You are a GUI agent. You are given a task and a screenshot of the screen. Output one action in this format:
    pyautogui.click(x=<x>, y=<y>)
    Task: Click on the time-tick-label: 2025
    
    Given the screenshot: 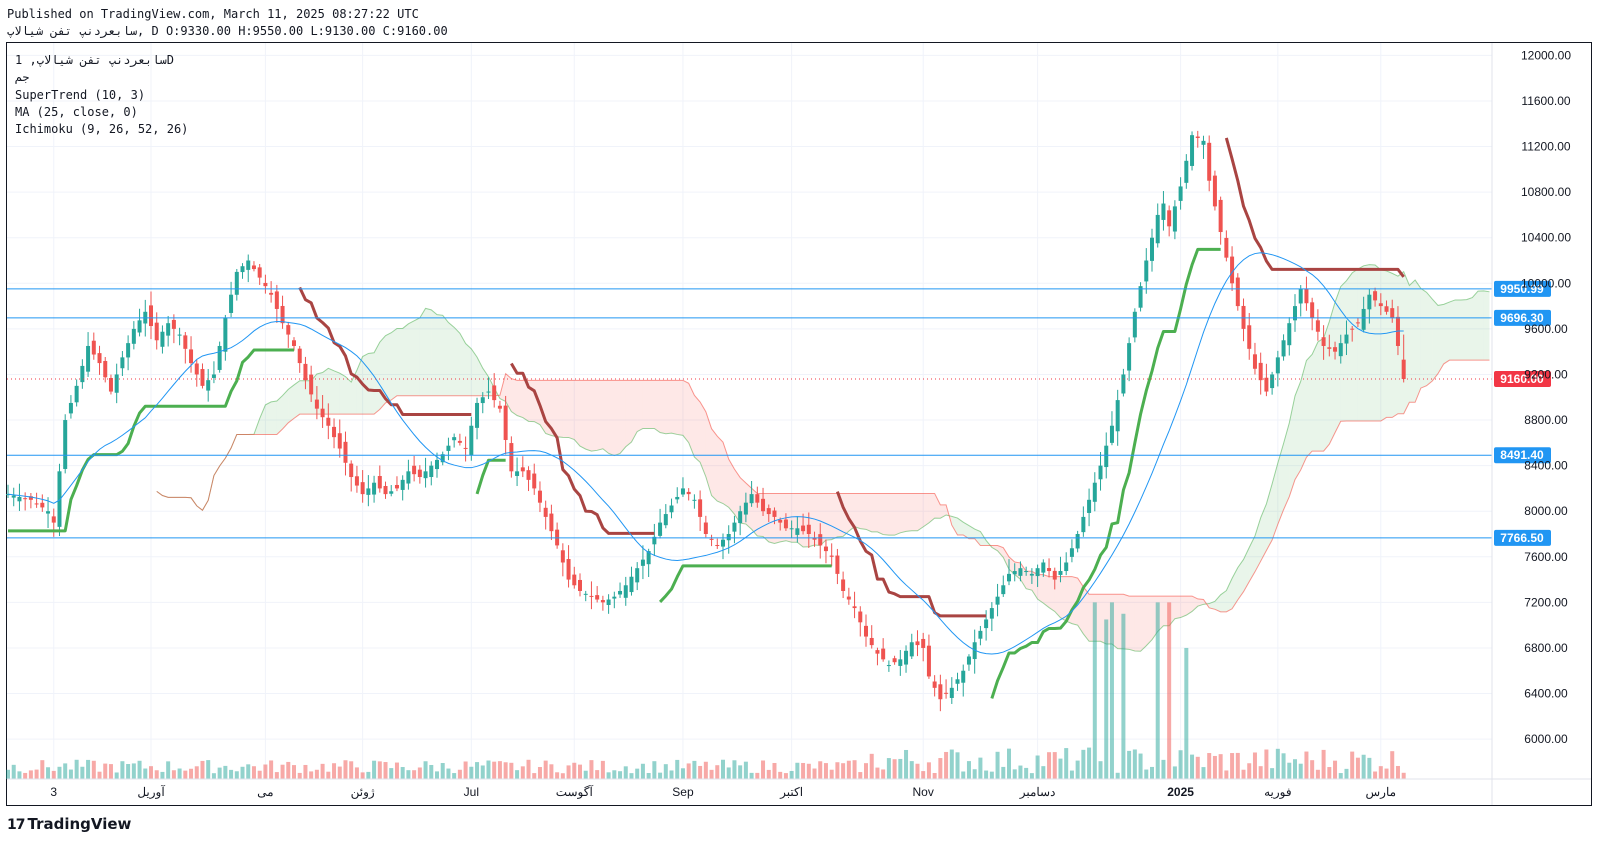 What is the action you would take?
    pyautogui.click(x=1180, y=792)
    